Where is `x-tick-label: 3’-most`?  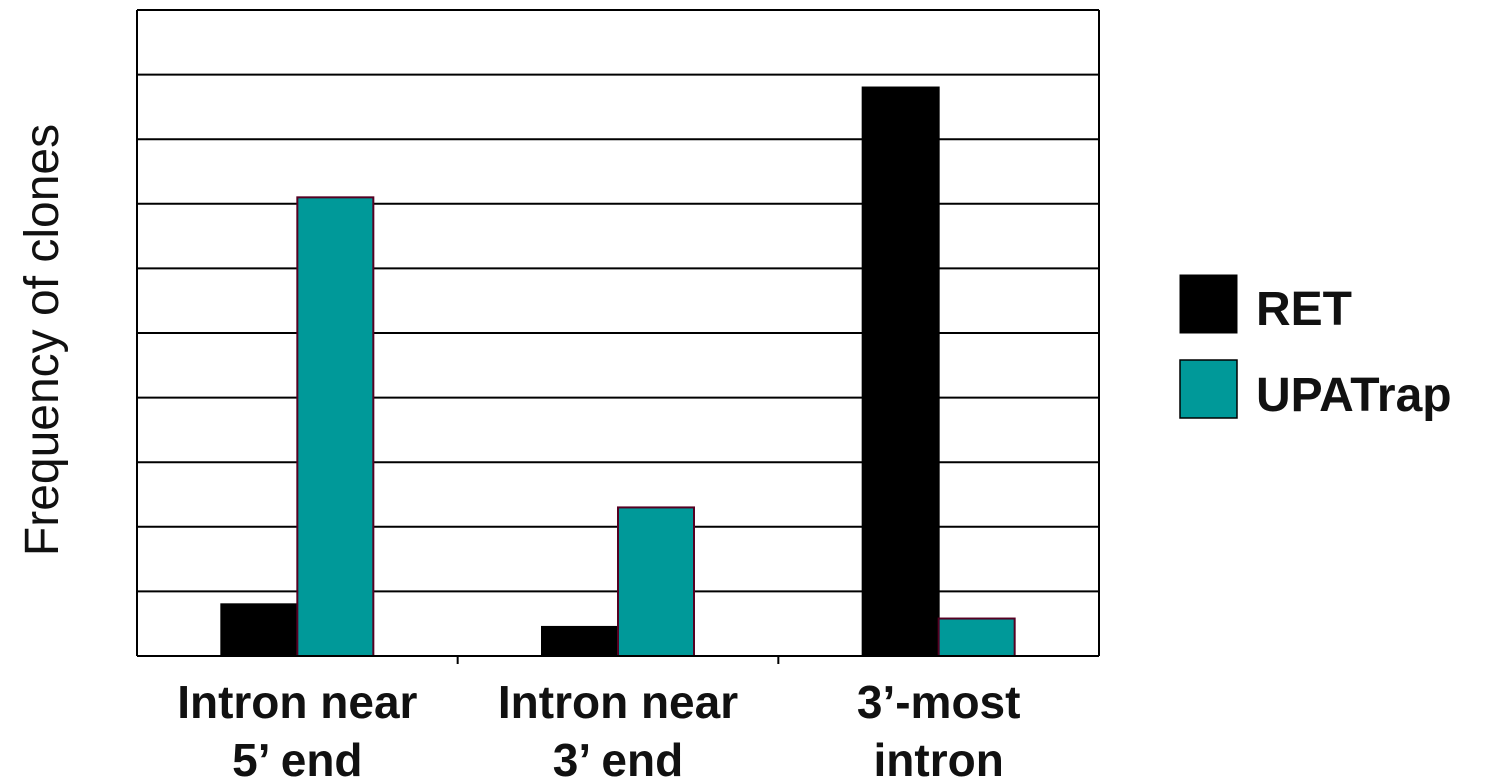
x-tick-label: 3’-most is located at coordinates (939, 702).